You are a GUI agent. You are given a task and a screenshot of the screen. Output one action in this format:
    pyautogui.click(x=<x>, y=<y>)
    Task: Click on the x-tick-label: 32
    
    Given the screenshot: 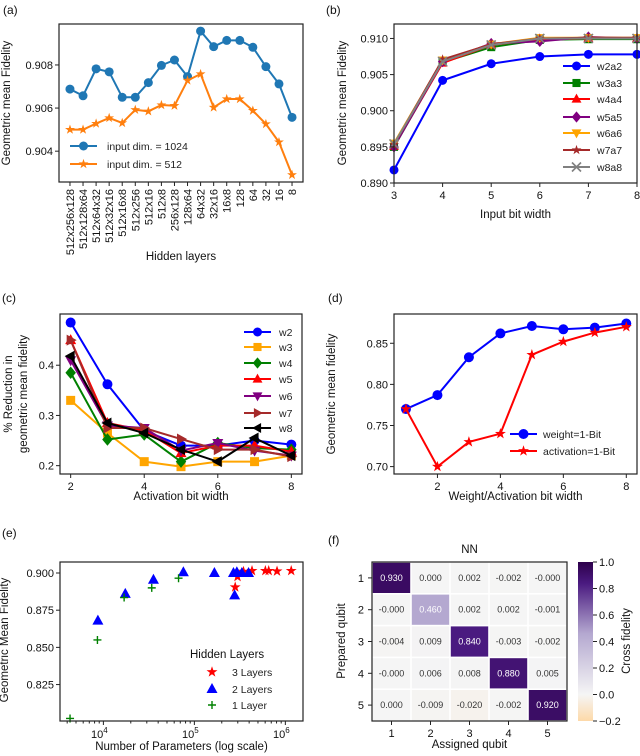 What is the action you would take?
    pyautogui.click(x=267, y=195)
    